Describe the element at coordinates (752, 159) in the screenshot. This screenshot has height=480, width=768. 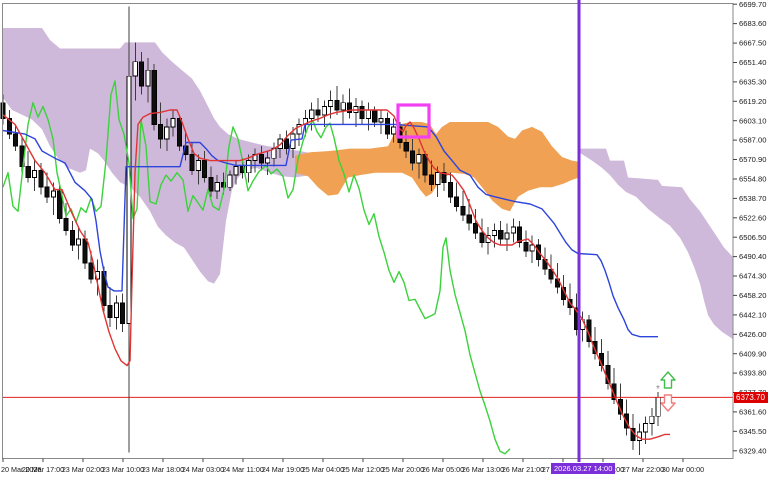
I see `y-axis-label: 6570.90` at that location.